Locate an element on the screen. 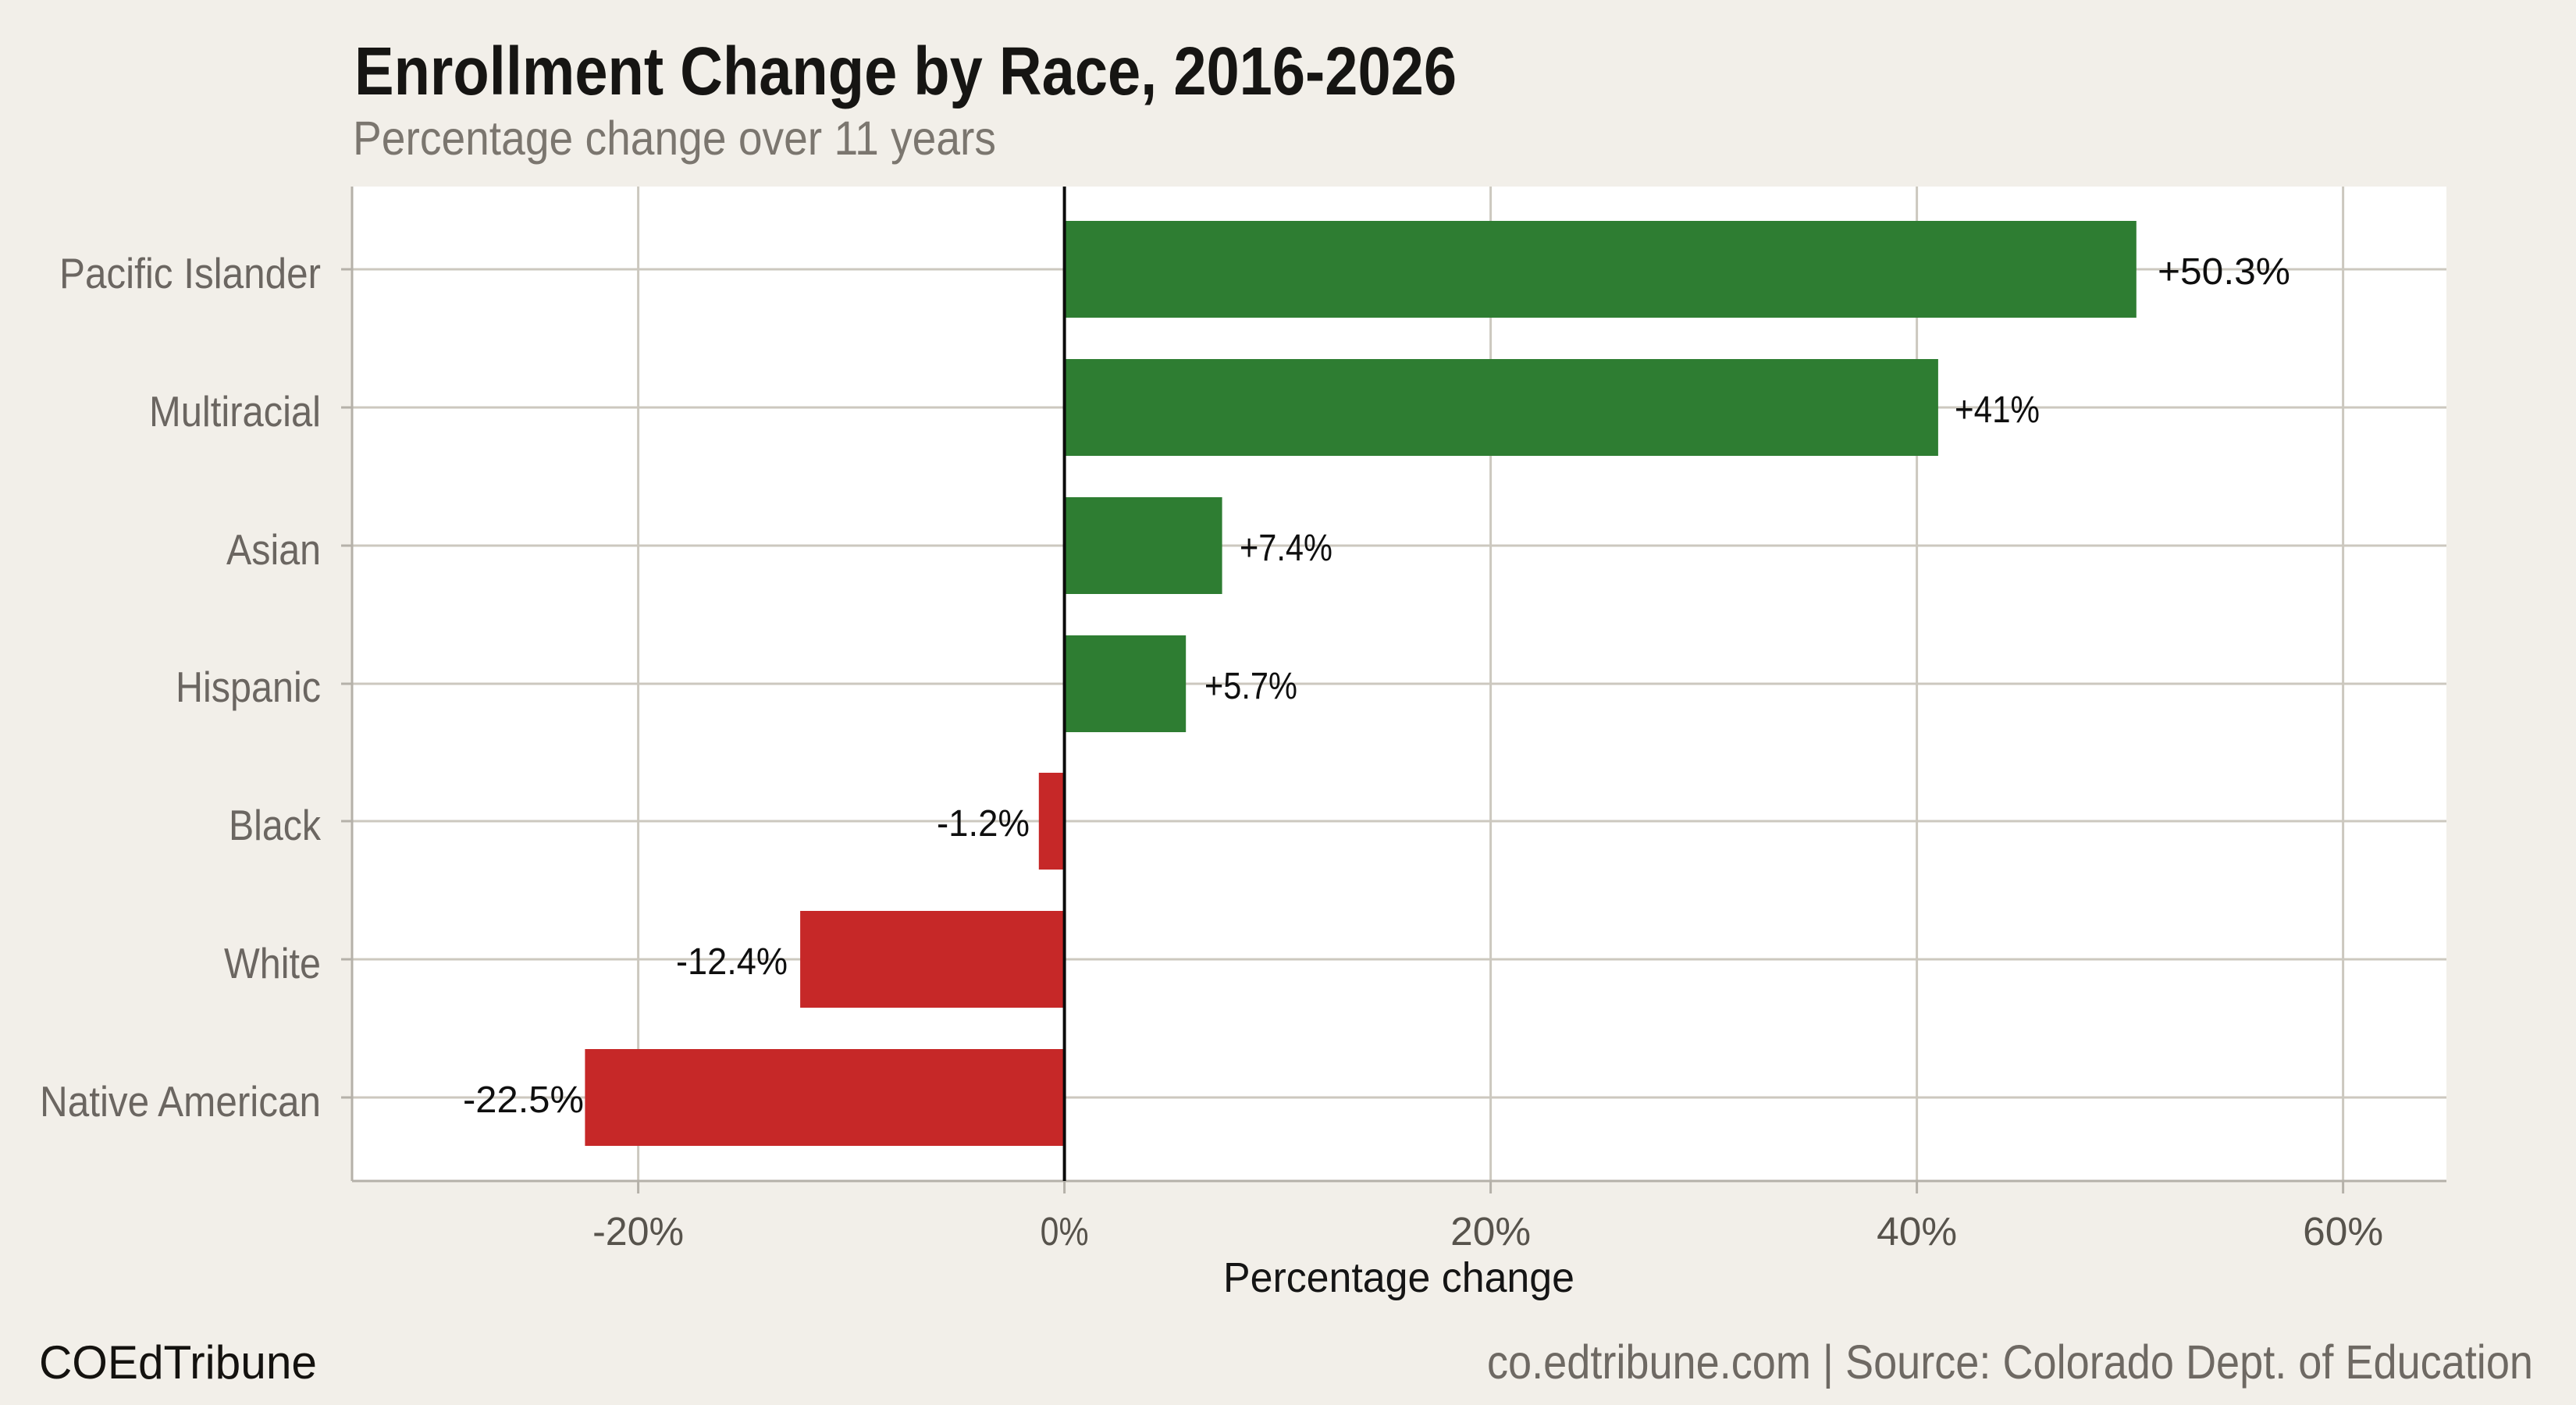 The width and height of the screenshot is (2576, 1405). svg-text: -20% is located at coordinates (638, 1231).